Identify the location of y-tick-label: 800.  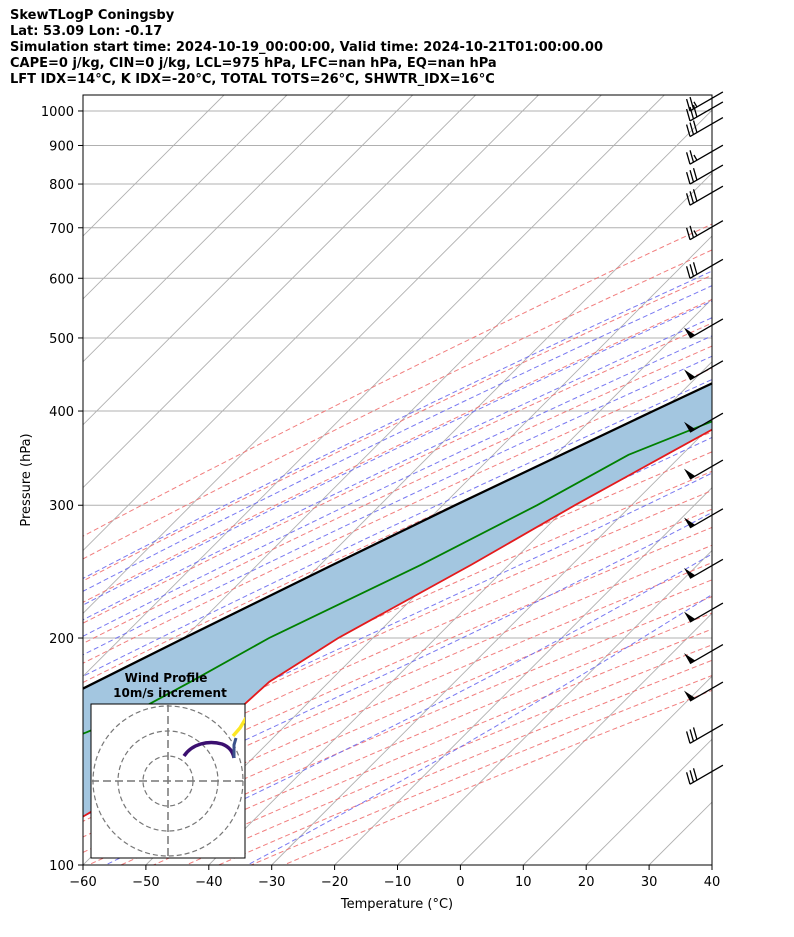
(61, 185).